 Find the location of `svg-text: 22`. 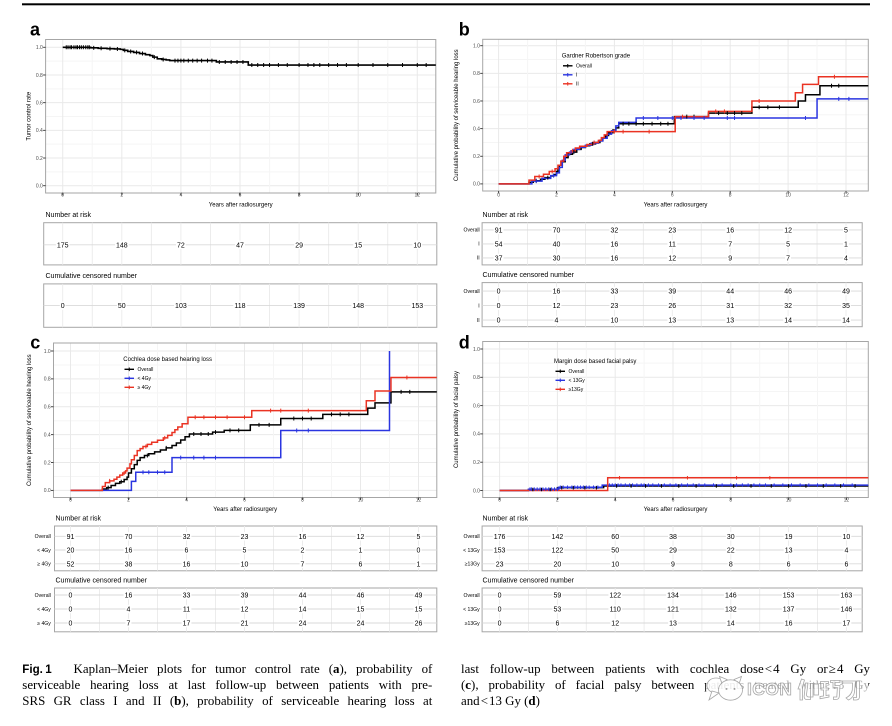

svg-text: 22 is located at coordinates (731, 551).